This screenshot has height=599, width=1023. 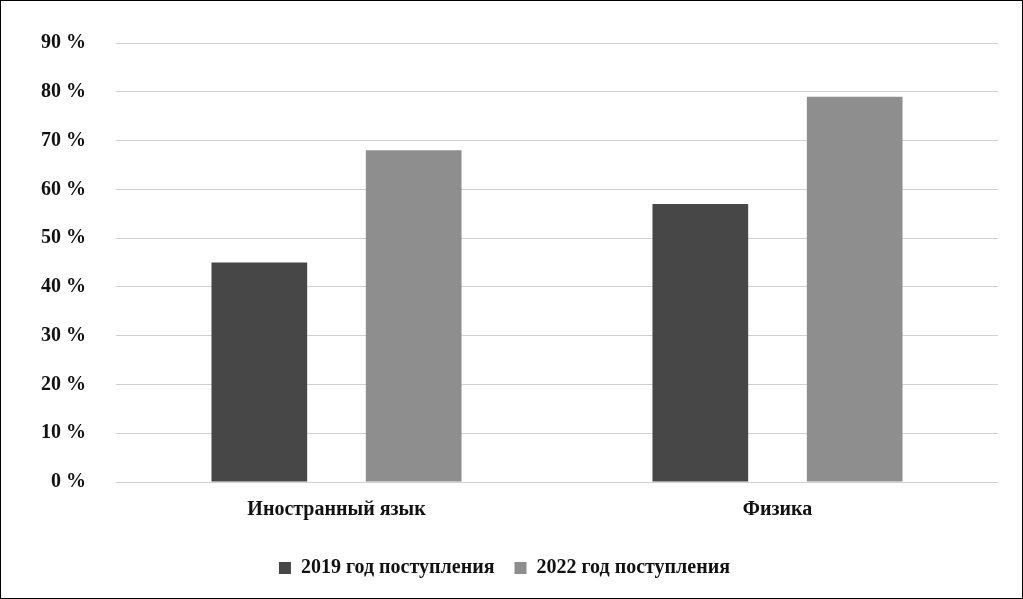 What do you see at coordinates (337, 509) in the screenshot?
I see `x-tick-label: Иностранный язык` at bounding box center [337, 509].